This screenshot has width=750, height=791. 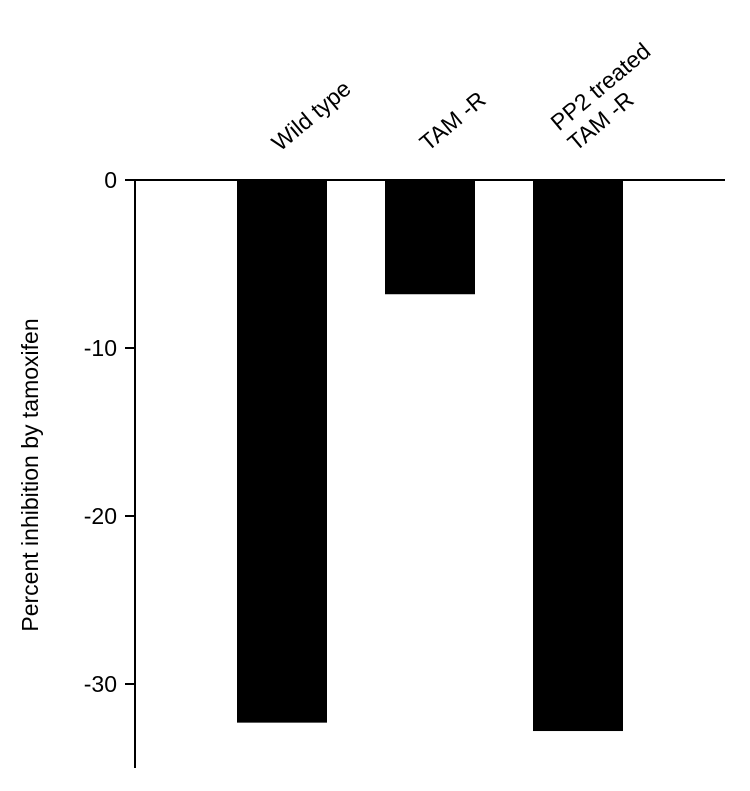 I want to click on x-tick-label: TAM -R, so click(x=453, y=121).